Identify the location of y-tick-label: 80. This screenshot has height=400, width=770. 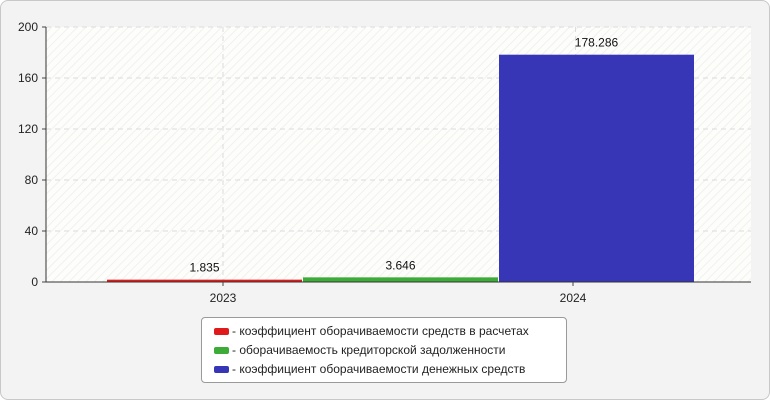
(32, 180).